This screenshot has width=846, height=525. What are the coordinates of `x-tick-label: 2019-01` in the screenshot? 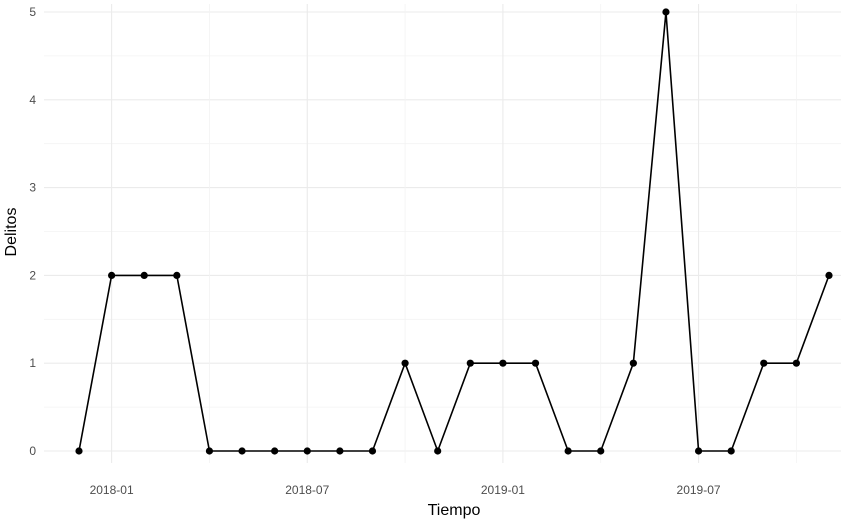 It's located at (503, 490).